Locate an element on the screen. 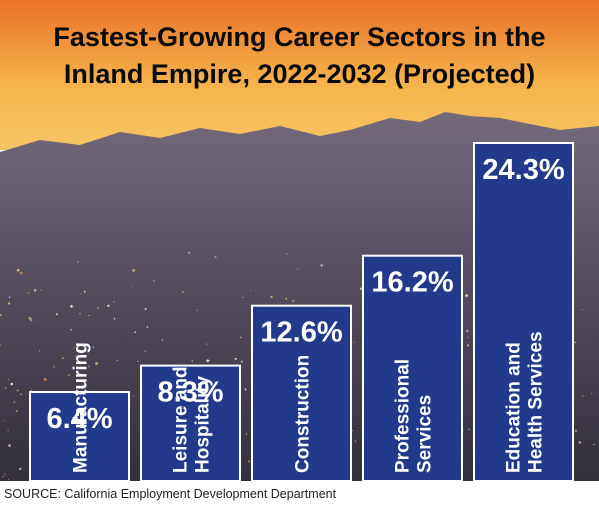 The image size is (599, 508). chart-title-line-1: Fastest-Growing Career Sectors in the is located at coordinates (299, 37).